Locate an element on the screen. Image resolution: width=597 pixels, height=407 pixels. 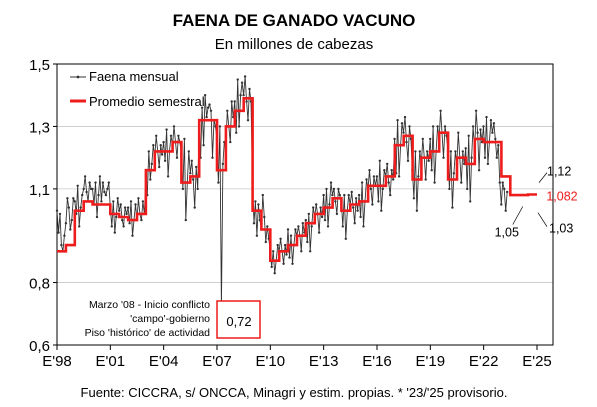
annotation-leader is located at coordinates (518, 215).